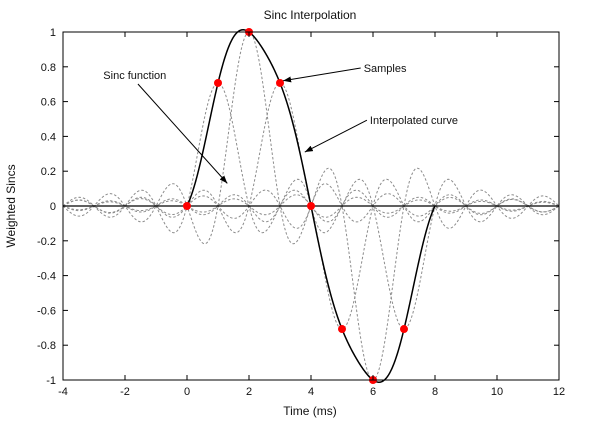  Describe the element at coordinates (311, 392) in the screenshot. I see `x-tick-label-4: 4` at that location.